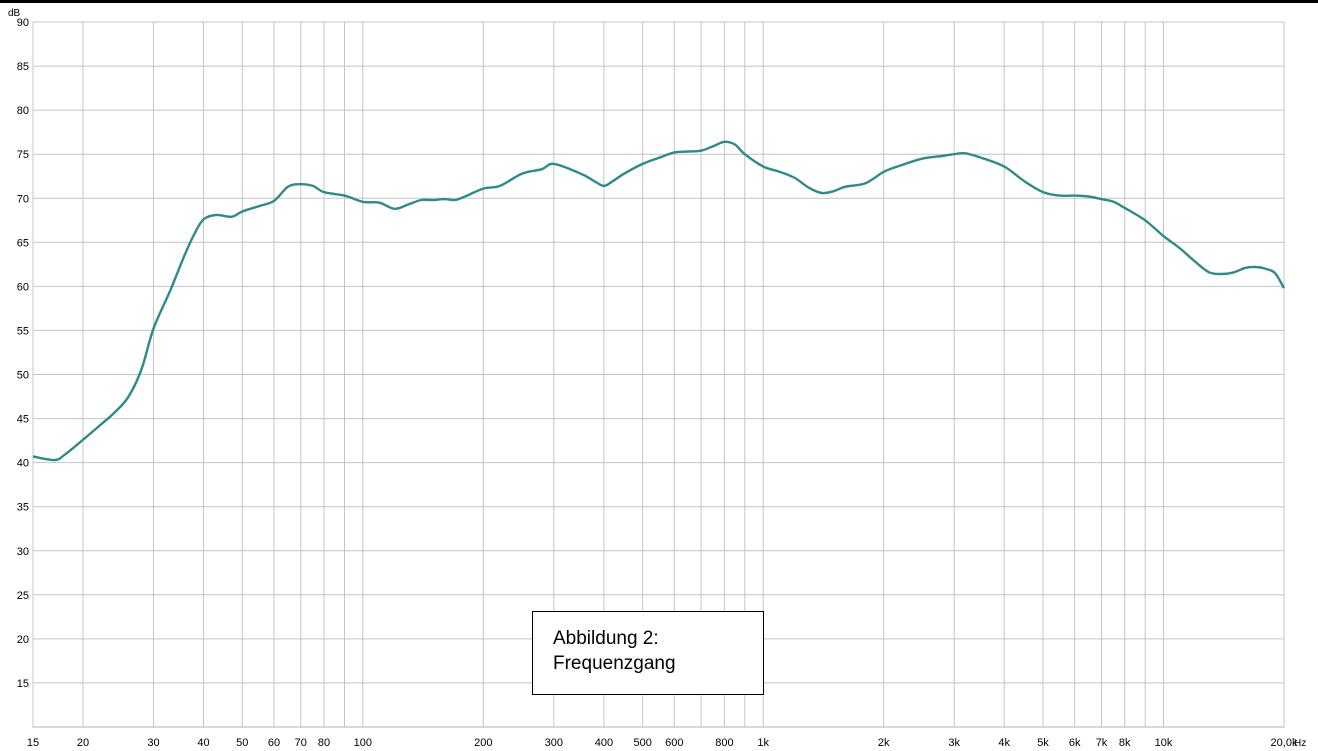 Image resolution: width=1318 pixels, height=751 pixels. What do you see at coordinates (23, 552) in the screenshot?
I see `y-tick-label: 30` at bounding box center [23, 552].